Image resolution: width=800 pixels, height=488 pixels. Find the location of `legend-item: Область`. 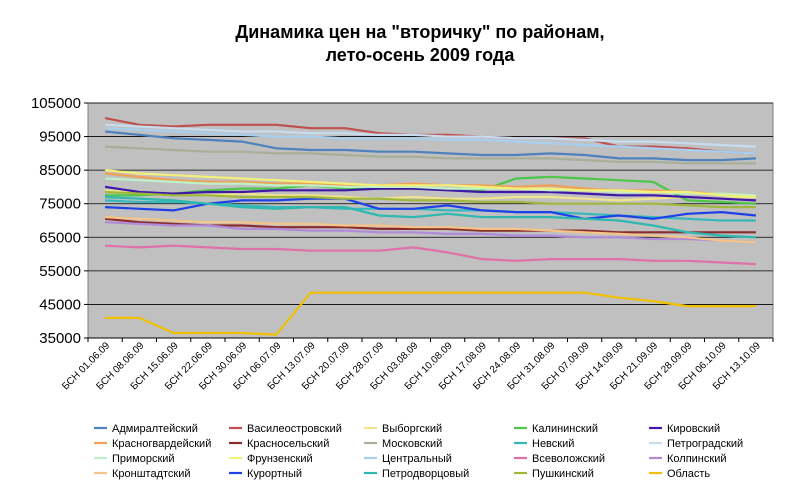

legend-item: Область is located at coordinates (679, 474).